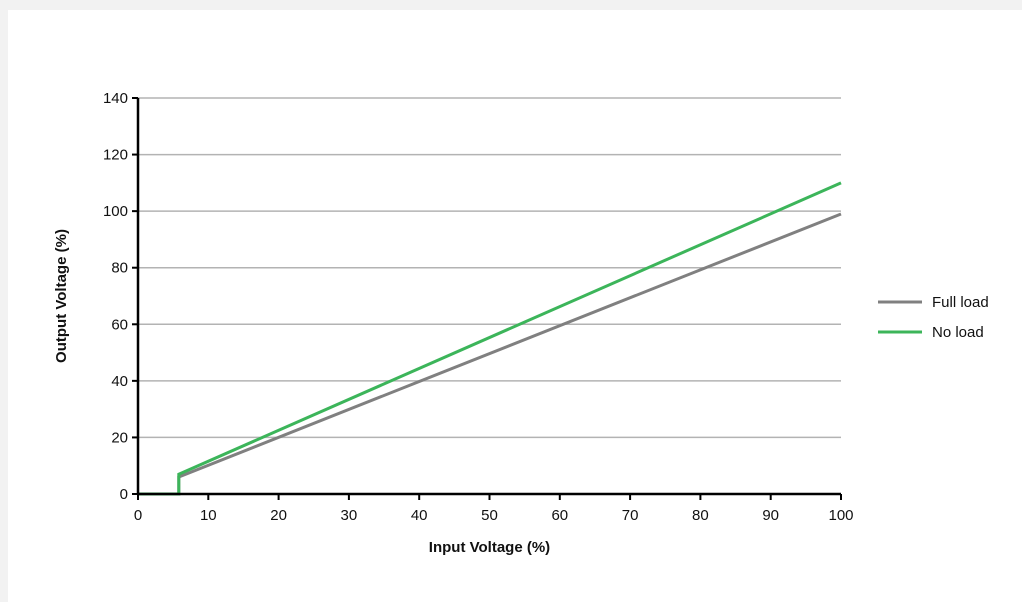 The width and height of the screenshot is (1022, 602). I want to click on x-tick-label: 70, so click(630, 515).